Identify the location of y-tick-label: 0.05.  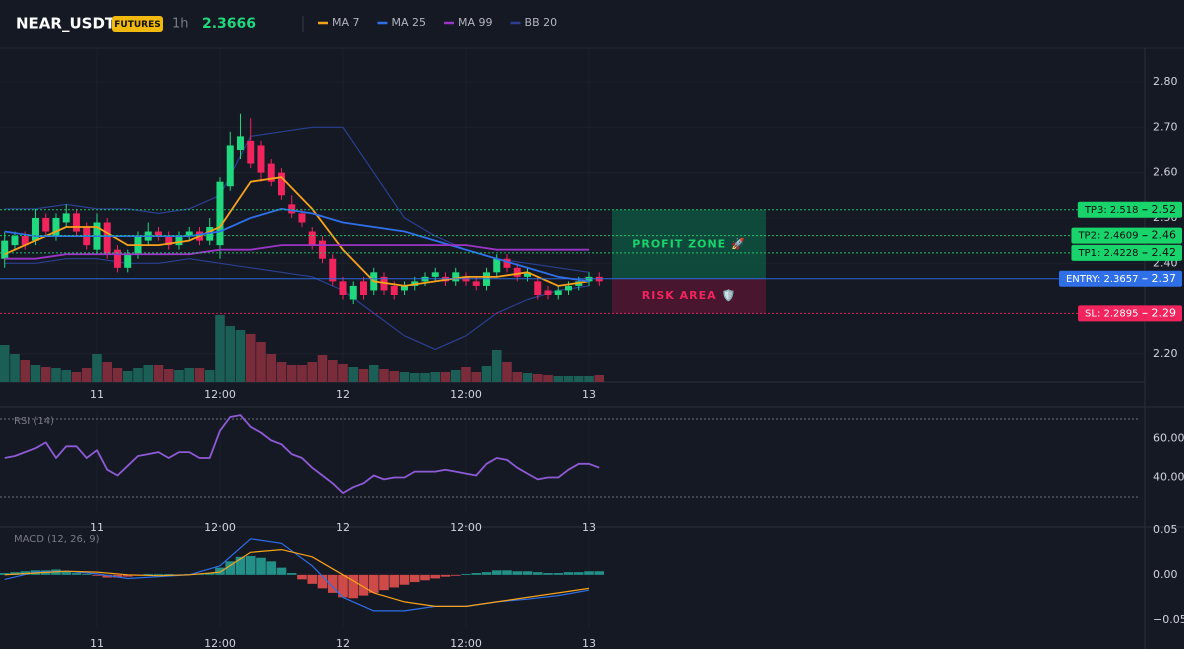
(1165, 529).